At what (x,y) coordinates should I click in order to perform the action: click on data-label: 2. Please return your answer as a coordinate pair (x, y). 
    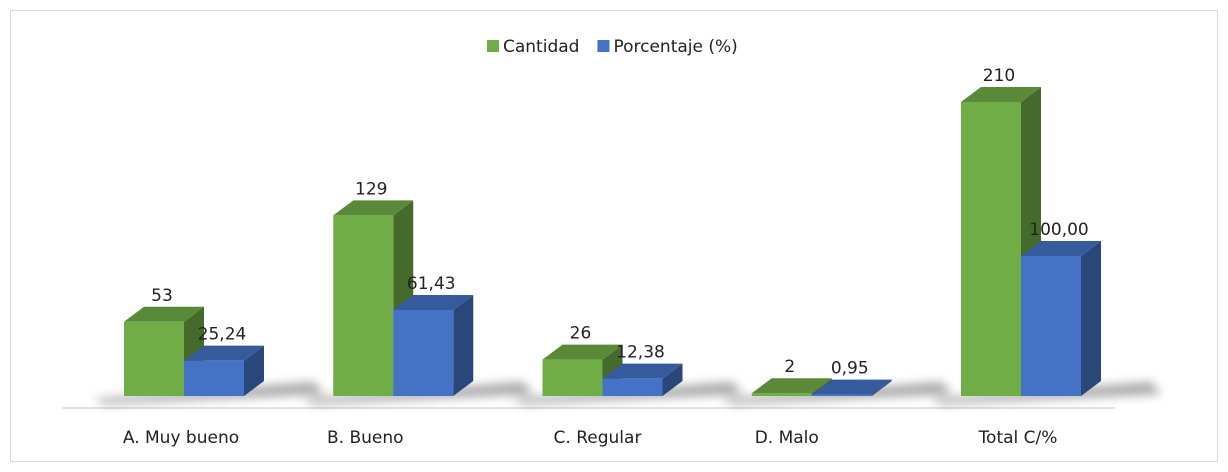
    Looking at the image, I should click on (789, 367).